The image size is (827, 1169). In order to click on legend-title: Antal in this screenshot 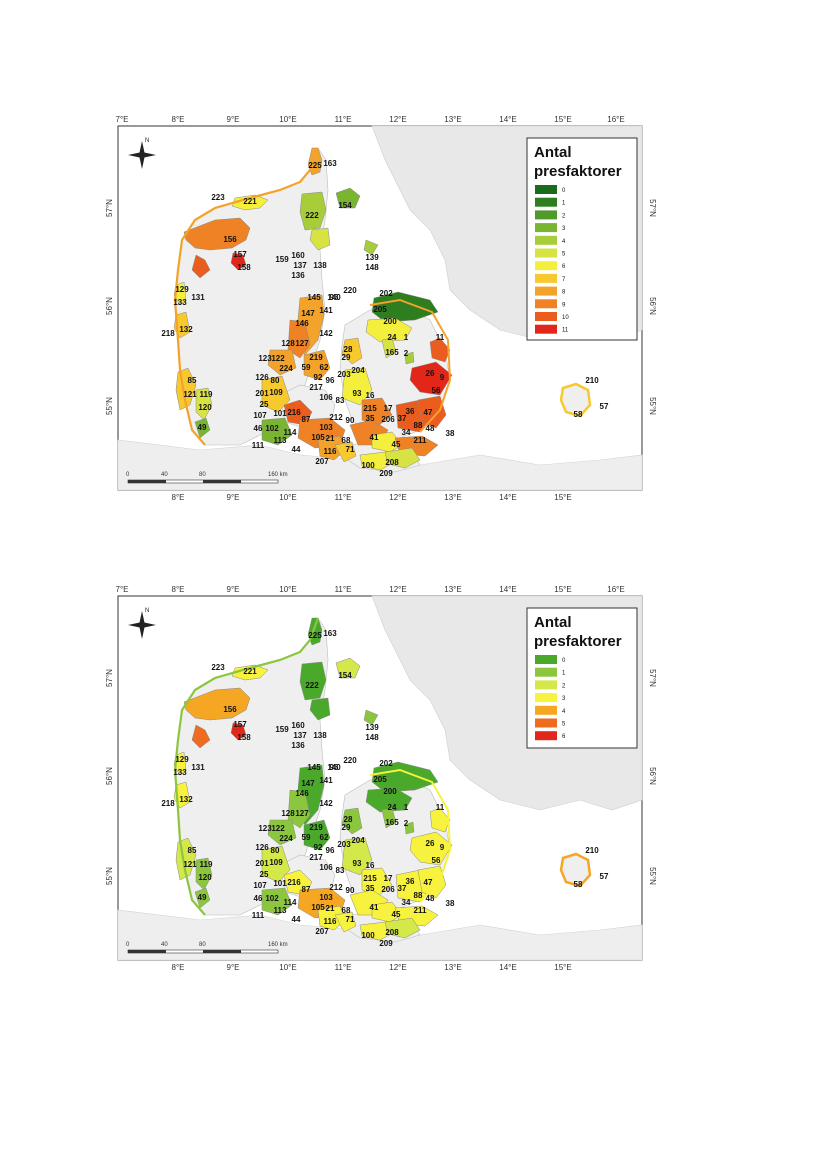, I will do `click(553, 622)`.